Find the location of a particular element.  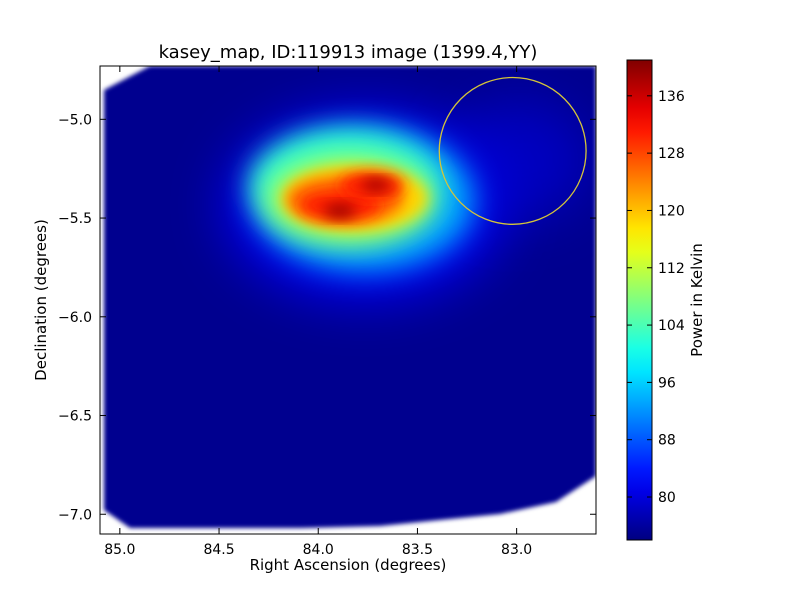

x-tick-label: 84.0 is located at coordinates (318, 550).